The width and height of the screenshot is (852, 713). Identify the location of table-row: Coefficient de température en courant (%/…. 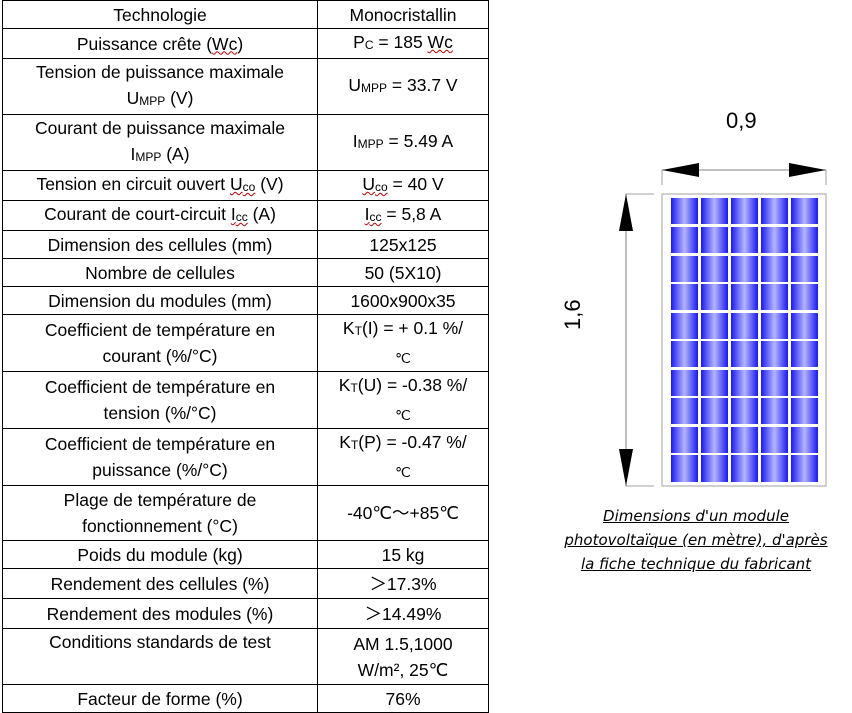
(245, 343).